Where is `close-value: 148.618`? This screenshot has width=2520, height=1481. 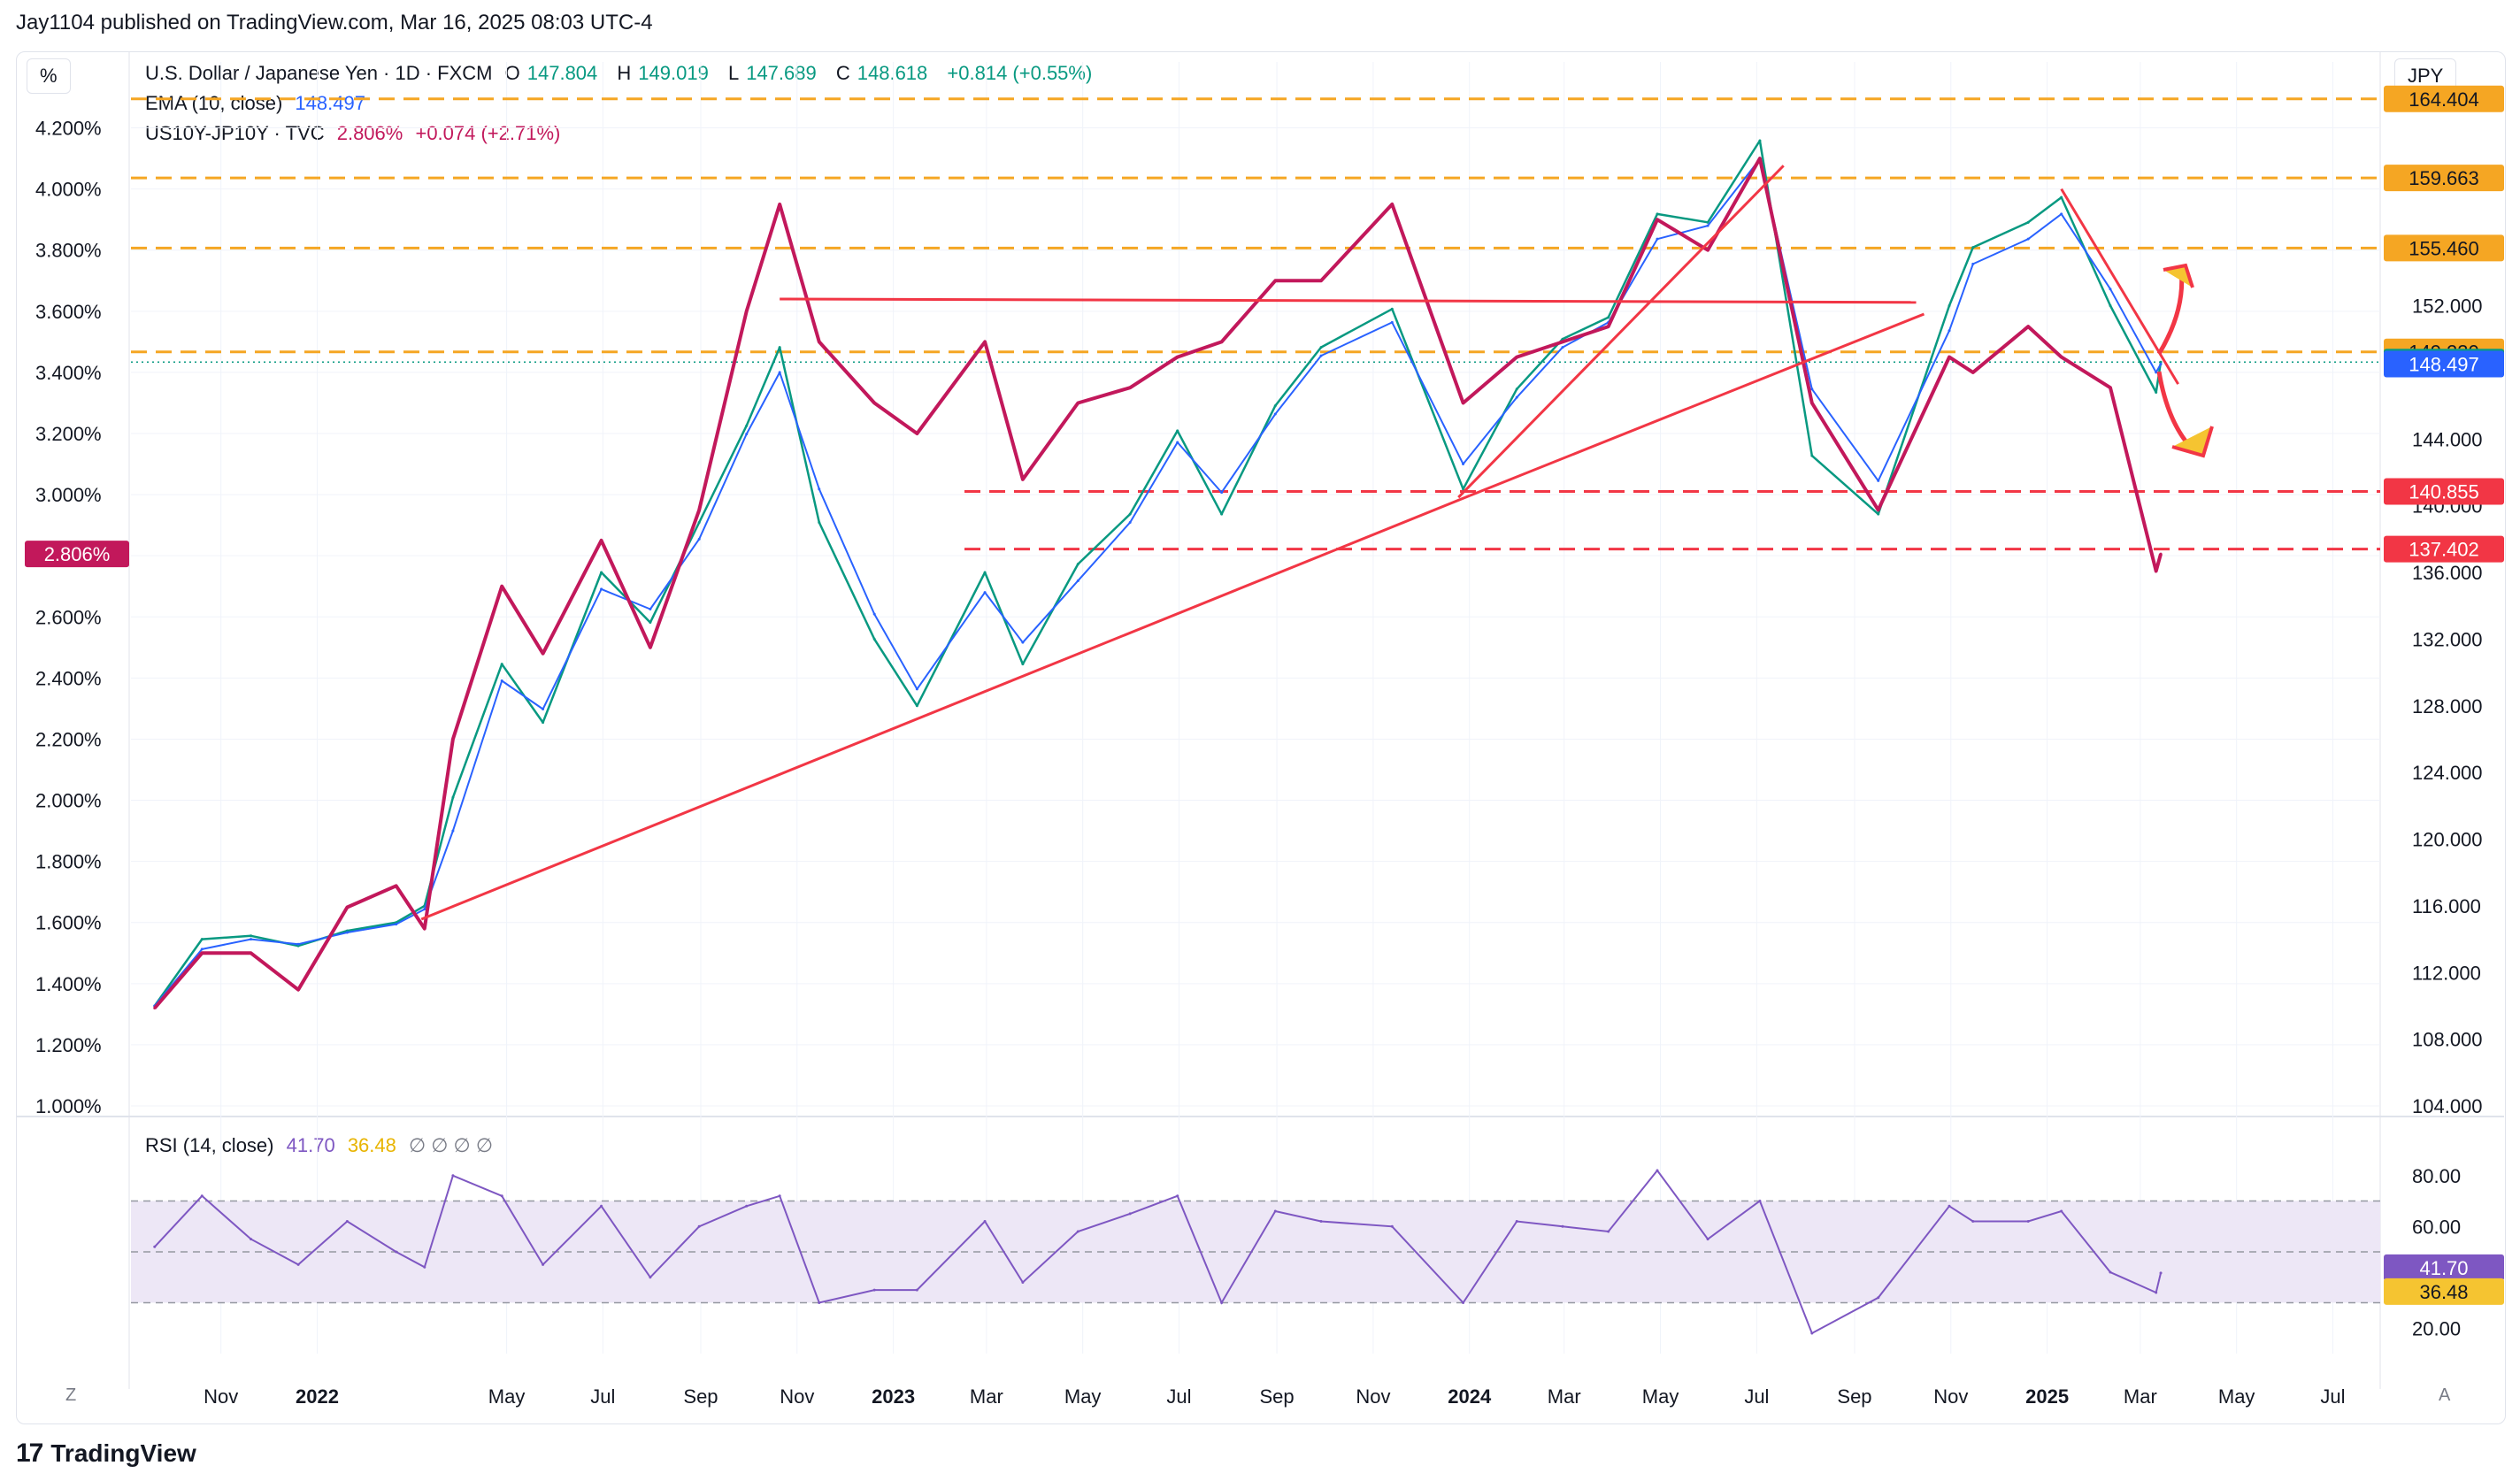
close-value: 148.618 is located at coordinates (892, 73).